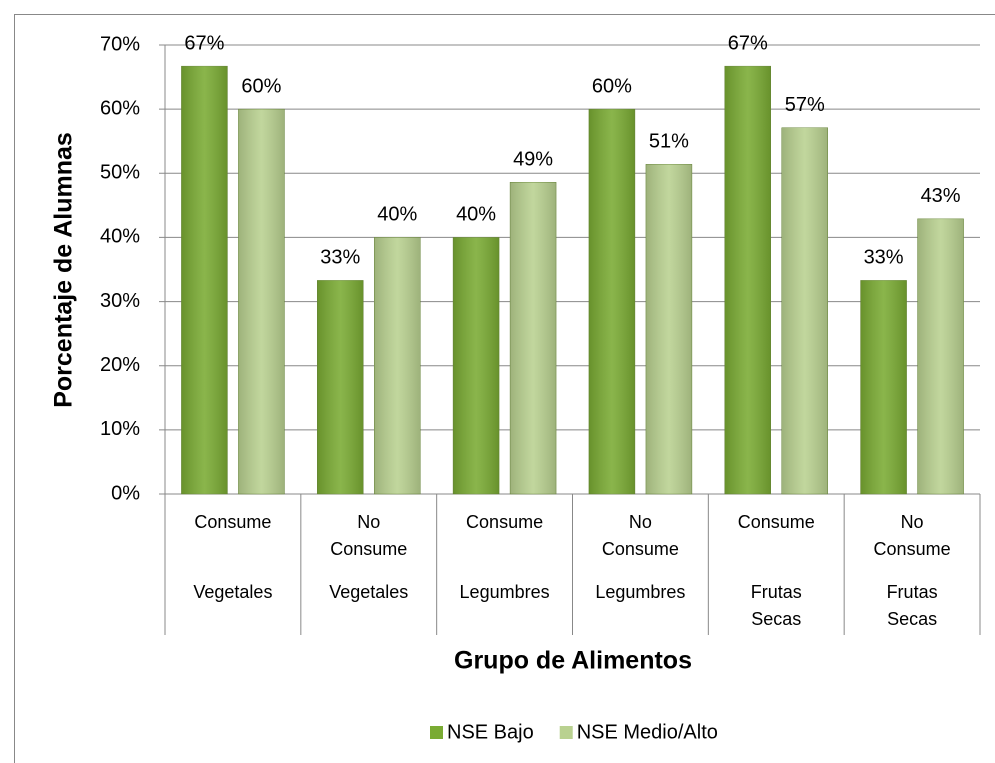 This screenshot has height=763, width=995. I want to click on y-tick-label: 50%, so click(120, 173).